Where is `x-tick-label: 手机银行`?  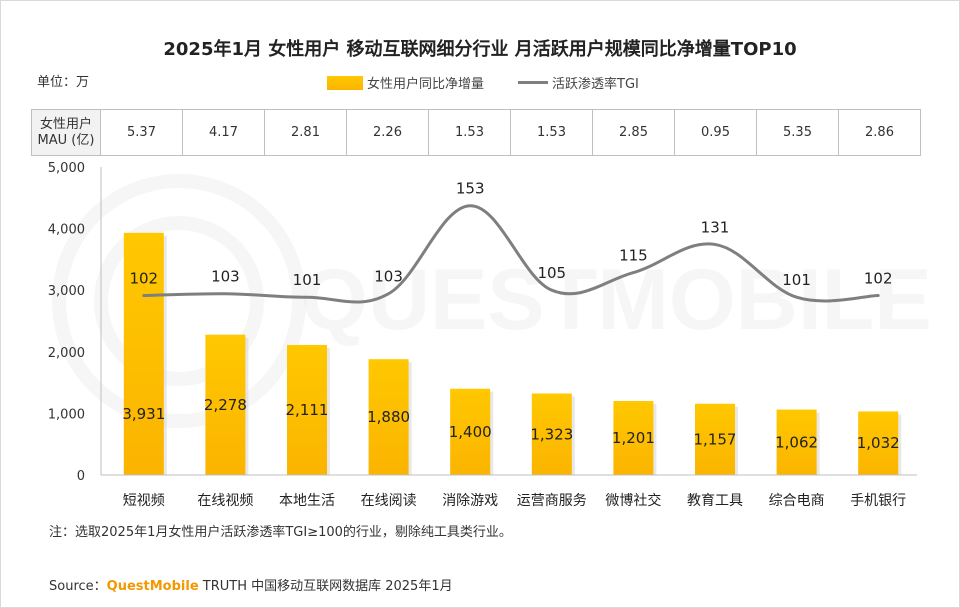 x-tick-label: 手机银行 is located at coordinates (878, 501).